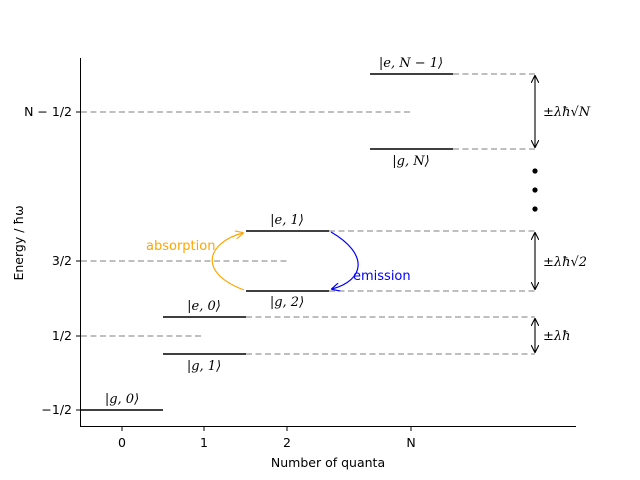 Image resolution: width=640 pixels, height=480 pixels. What do you see at coordinates (345, 260) in the screenshot?
I see `emission-arrow` at bounding box center [345, 260].